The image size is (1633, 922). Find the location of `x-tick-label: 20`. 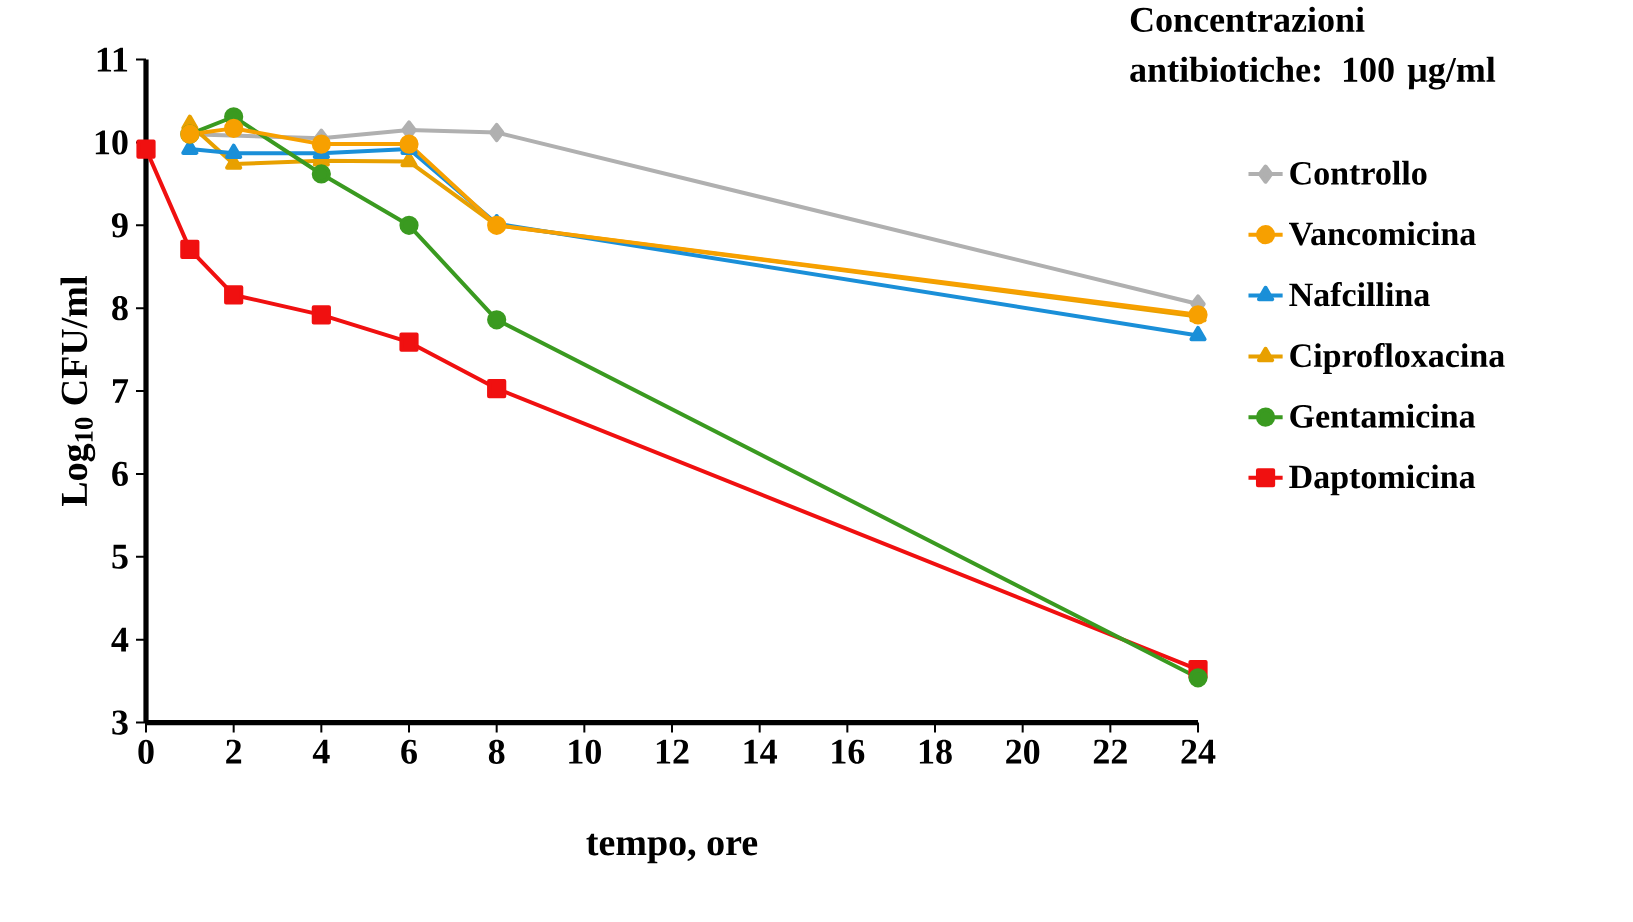

x-tick-label: 20 is located at coordinates (1023, 752).